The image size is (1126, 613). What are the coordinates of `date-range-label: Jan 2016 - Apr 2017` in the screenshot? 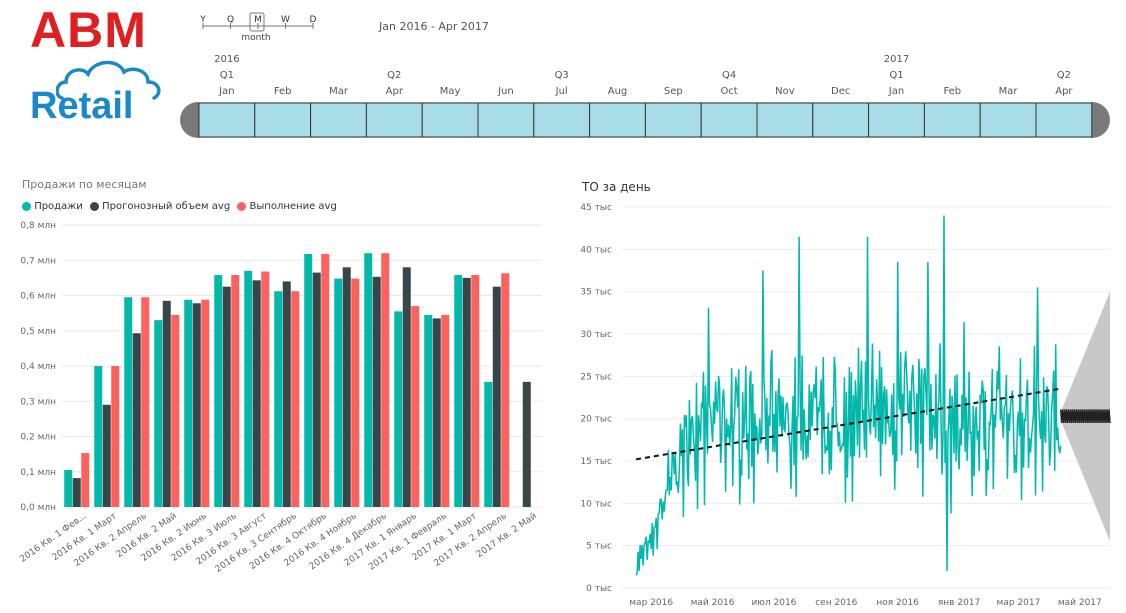 It's located at (434, 26).